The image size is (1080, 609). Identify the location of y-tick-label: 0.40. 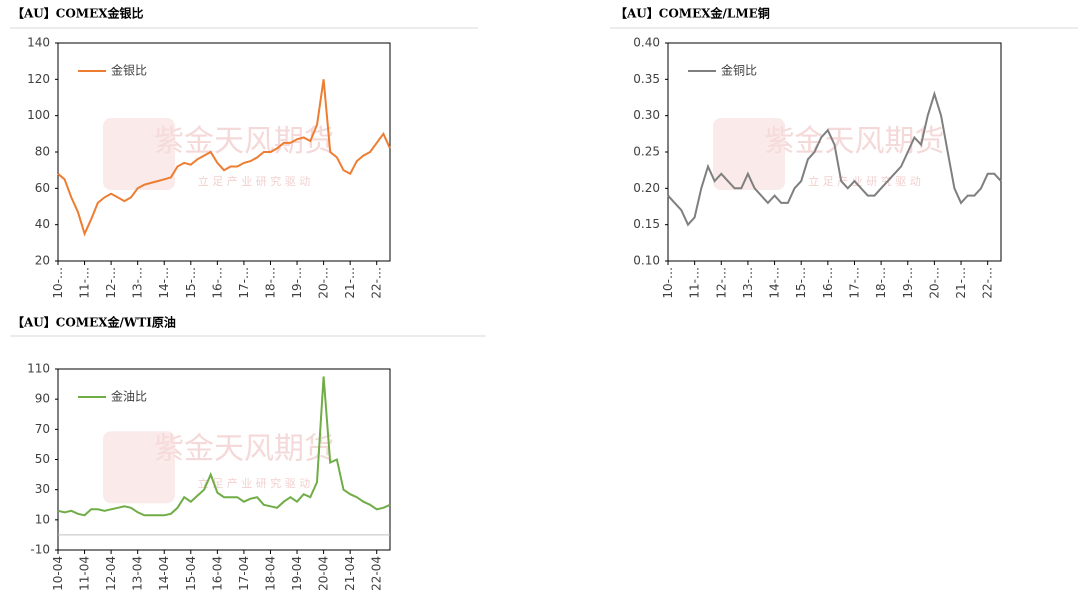
(646, 43).